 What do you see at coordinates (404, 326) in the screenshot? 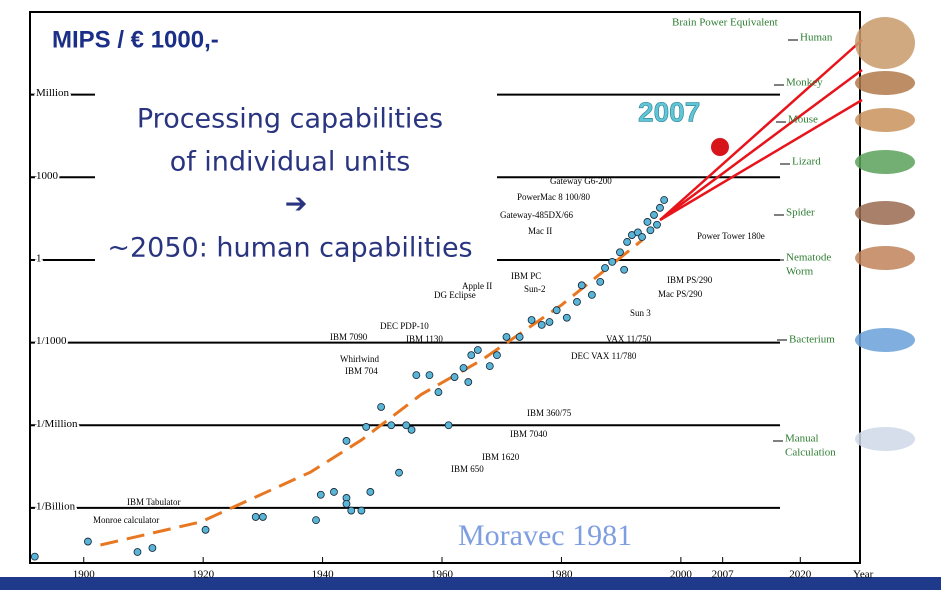
I see `machine-label: DEC PDP-10` at bounding box center [404, 326].